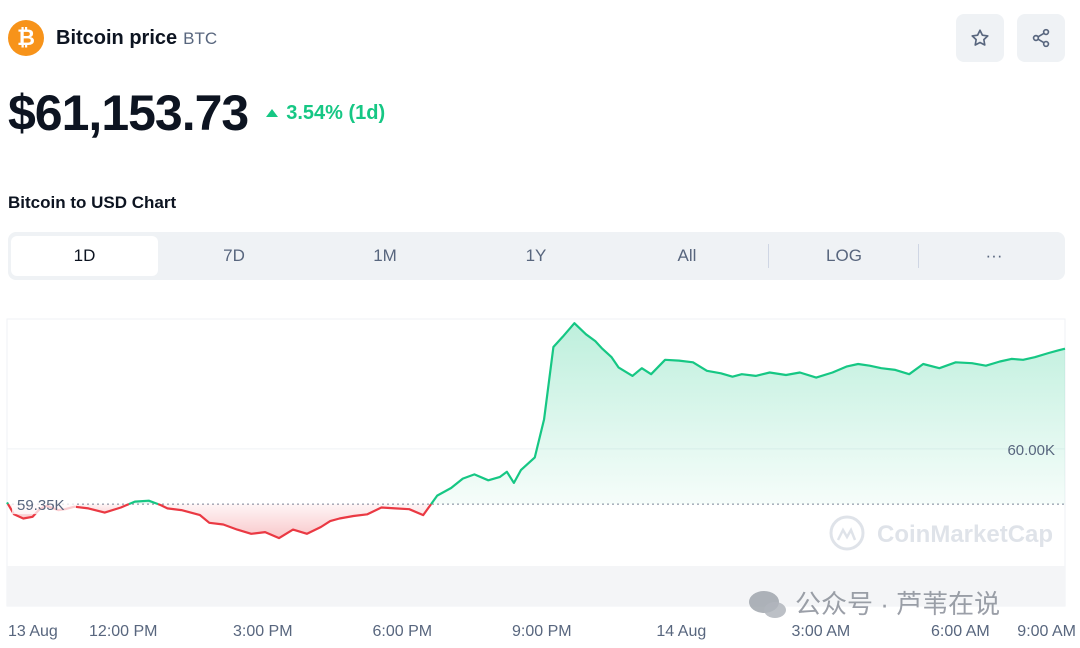 Image resolution: width=1080 pixels, height=648 pixels. I want to click on x-tick-label: 12:00 PM, so click(123, 631).